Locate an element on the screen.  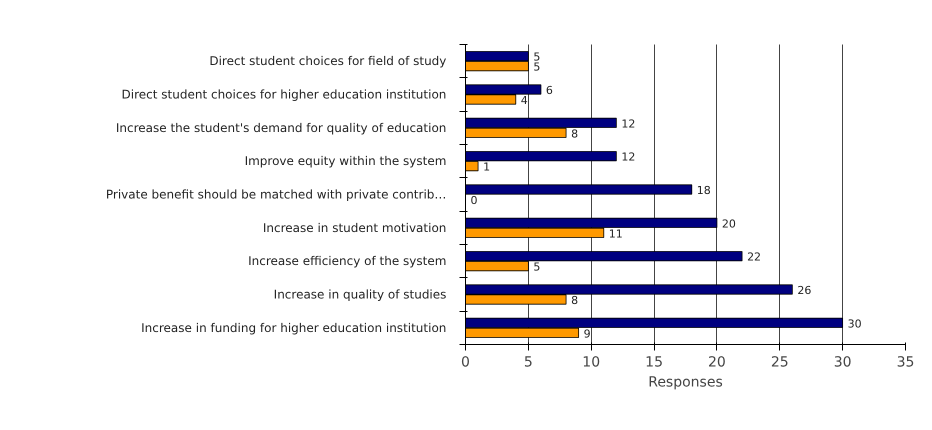
x-axis-title: Responses is located at coordinates (685, 382).